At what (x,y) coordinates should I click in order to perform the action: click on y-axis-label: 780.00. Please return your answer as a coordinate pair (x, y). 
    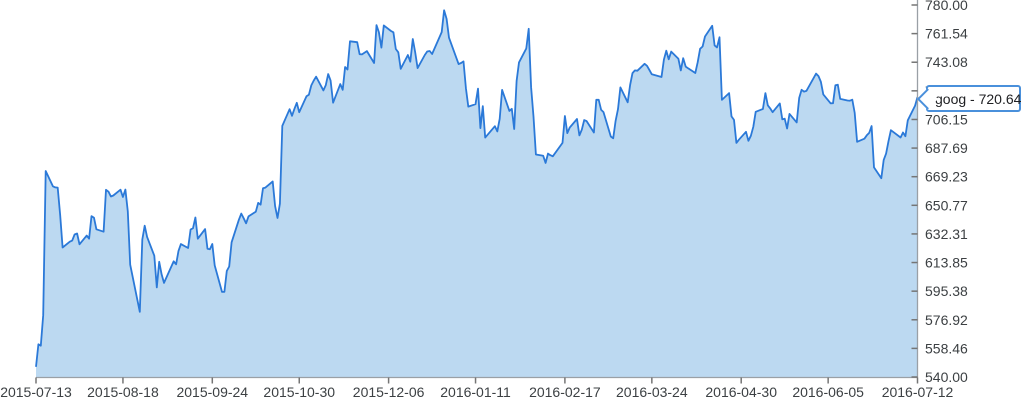
    Looking at the image, I should click on (946, 6).